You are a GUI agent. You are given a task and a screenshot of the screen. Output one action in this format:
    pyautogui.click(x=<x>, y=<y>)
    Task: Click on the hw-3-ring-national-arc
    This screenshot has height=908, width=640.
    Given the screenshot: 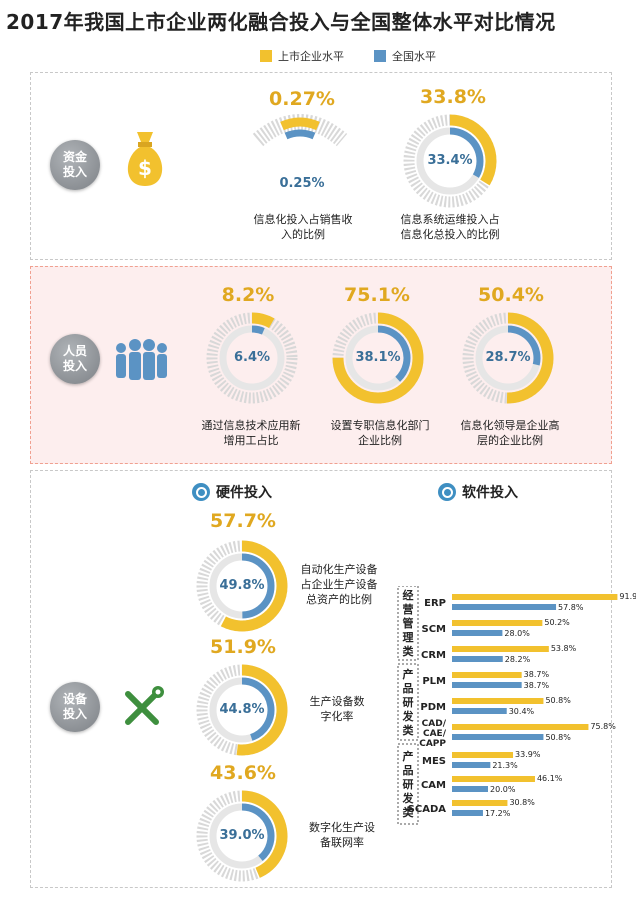 What is the action you would take?
    pyautogui.click(x=258, y=832)
    